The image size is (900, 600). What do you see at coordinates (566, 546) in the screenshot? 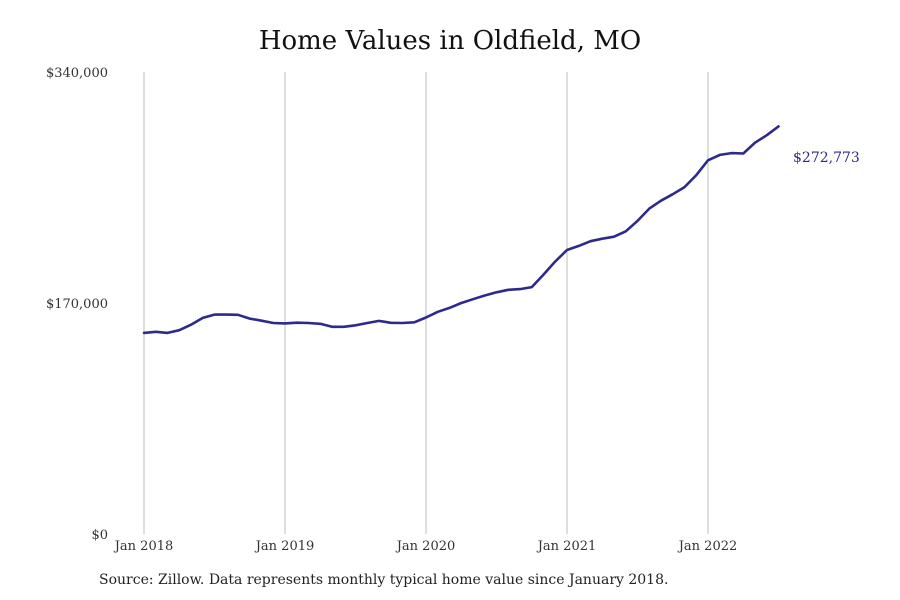
I see `x-tick-label: Jan 2021` at bounding box center [566, 546].